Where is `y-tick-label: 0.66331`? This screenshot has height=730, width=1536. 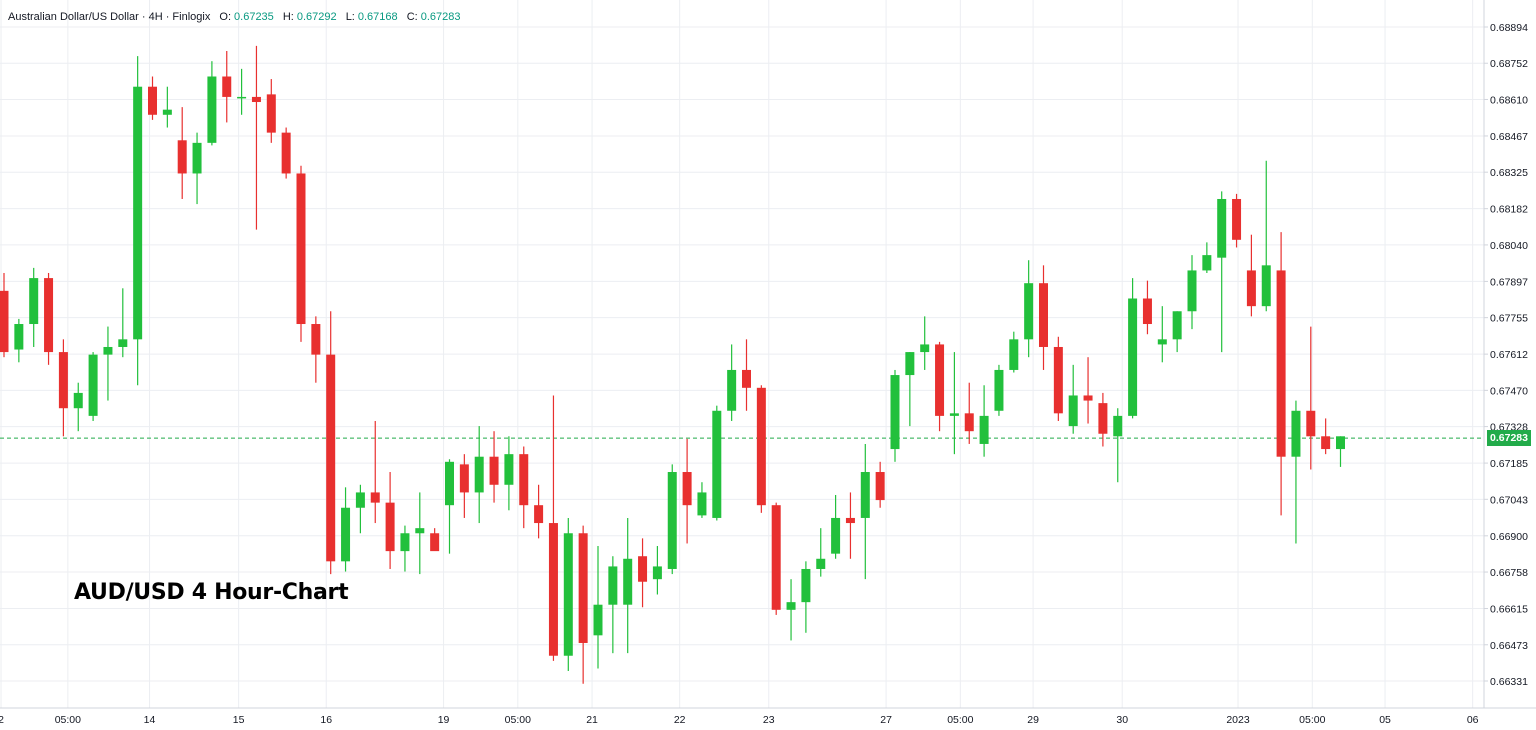
y-tick-label: 0.66331 is located at coordinates (1509, 682).